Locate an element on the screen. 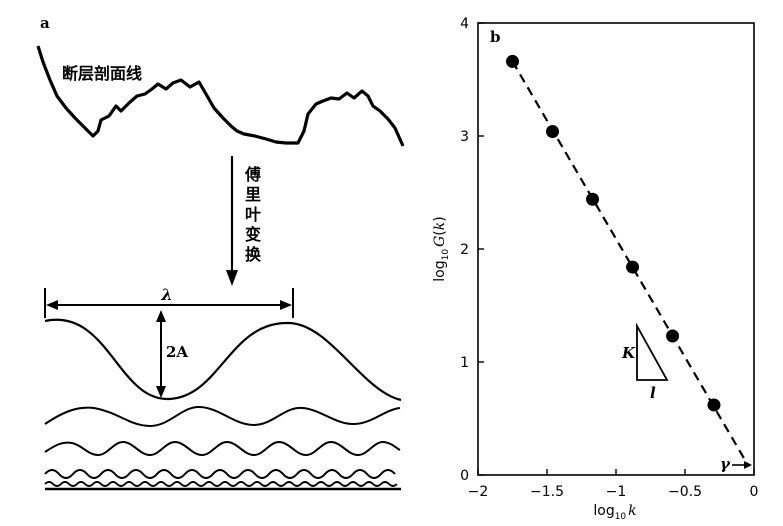 Image resolution: width=783 pixels, height=526 pixels. transform-char-5: 换 is located at coordinates (253, 254).